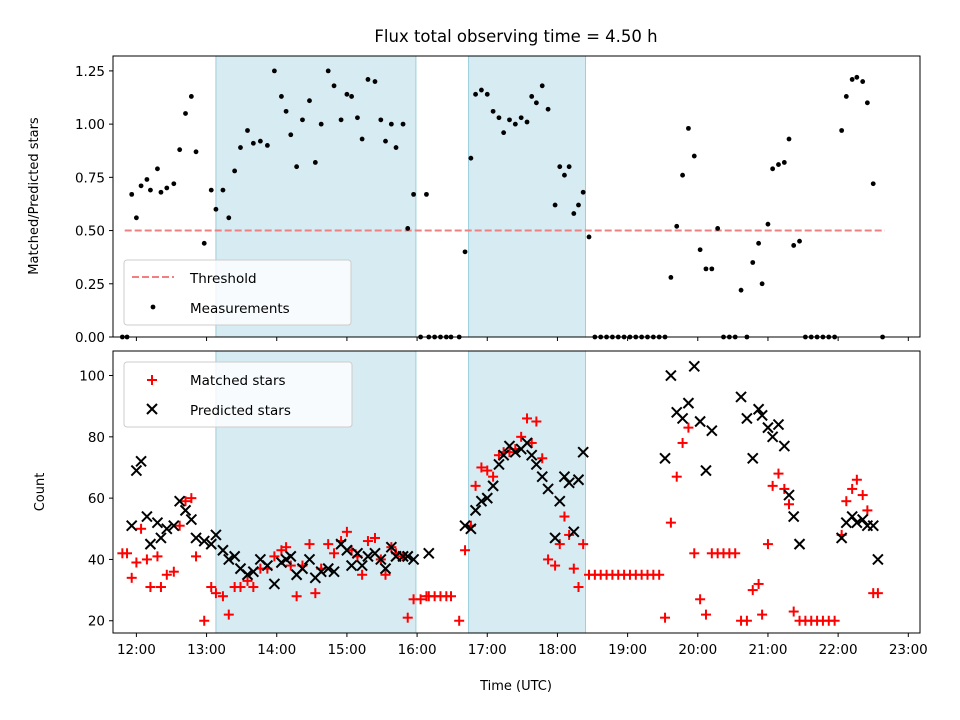  I want to click on bottom-legend-frame, so click(238, 394).